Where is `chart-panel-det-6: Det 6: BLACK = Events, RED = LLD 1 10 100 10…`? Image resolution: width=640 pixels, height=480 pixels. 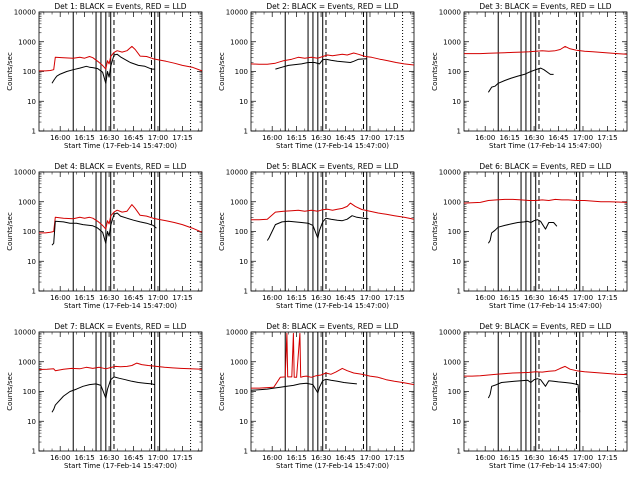
chart-panel-det-6: Det 6: BLACK = Events, RED = LLD 1 10 100 10… is located at coordinates (529, 236).